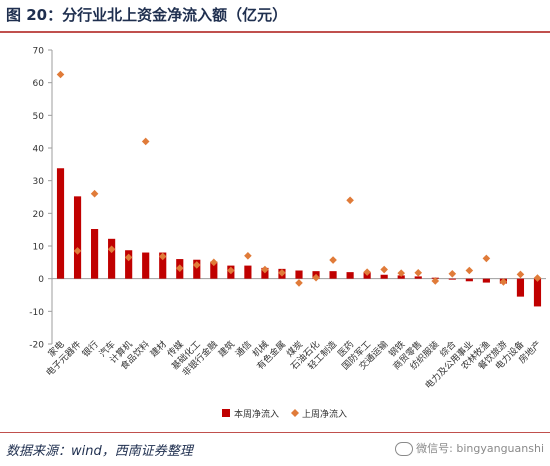 The height and width of the screenshot is (466, 550). What do you see at coordinates (480, 448) in the screenshot?
I see `watermark-text: 微信号: bingyanguanshi` at bounding box center [480, 448].